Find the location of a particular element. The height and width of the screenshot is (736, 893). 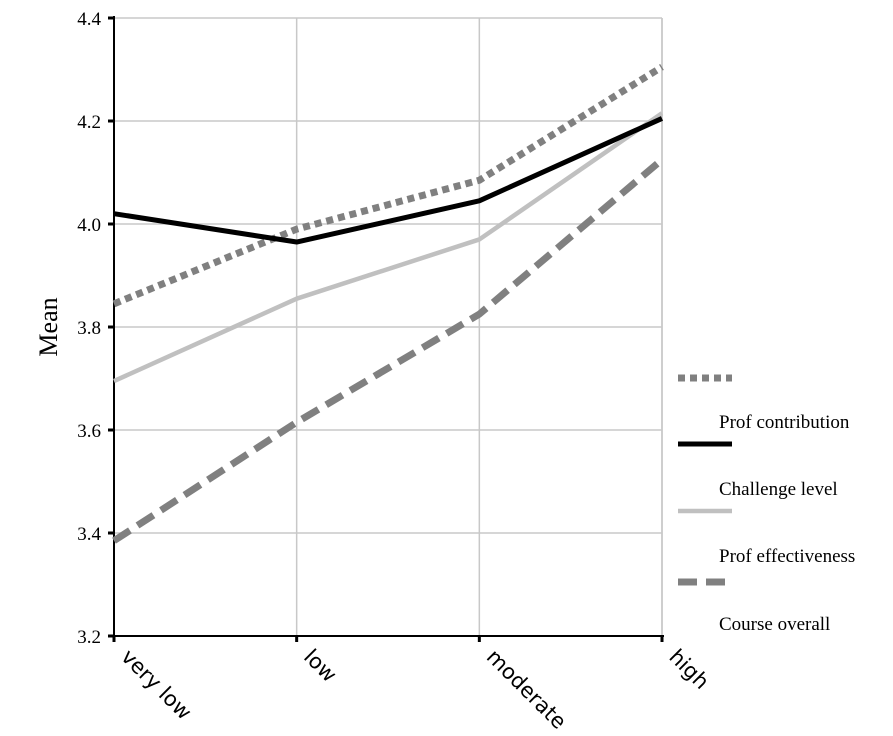

y-tick-label: 3.2 is located at coordinates (89, 637).